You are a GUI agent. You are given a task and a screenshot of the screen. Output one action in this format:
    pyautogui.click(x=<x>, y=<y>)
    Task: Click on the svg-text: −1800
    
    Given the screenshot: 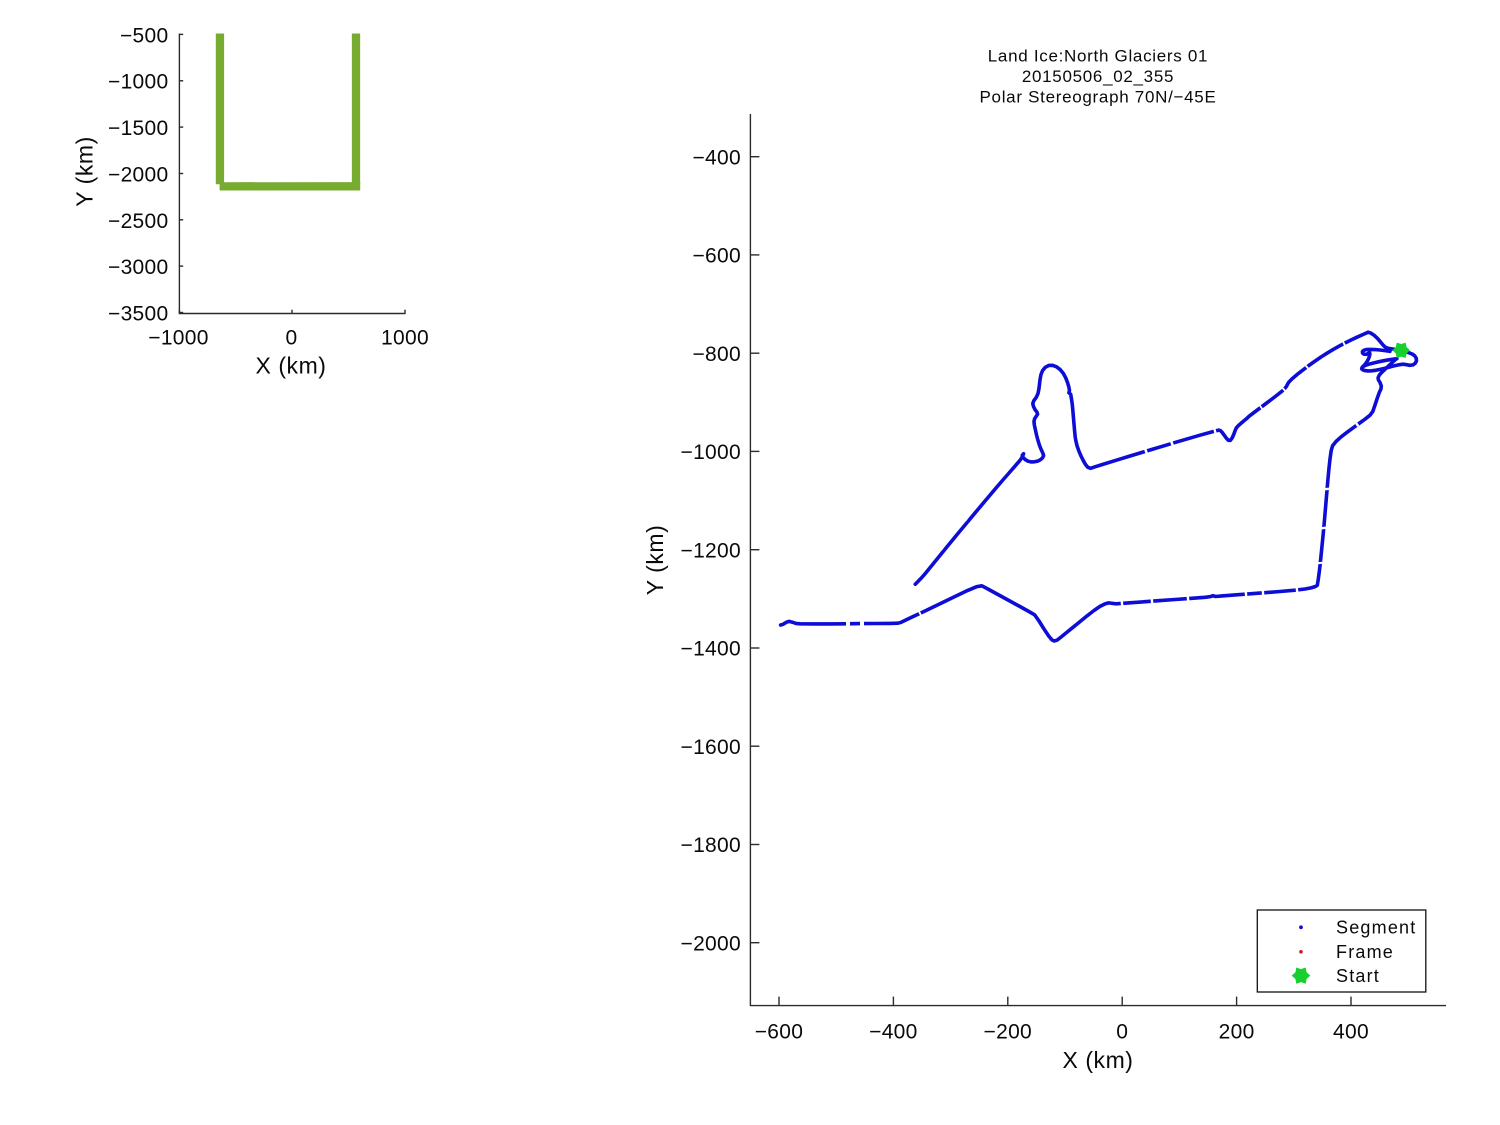 What is the action you would take?
    pyautogui.click(x=711, y=845)
    